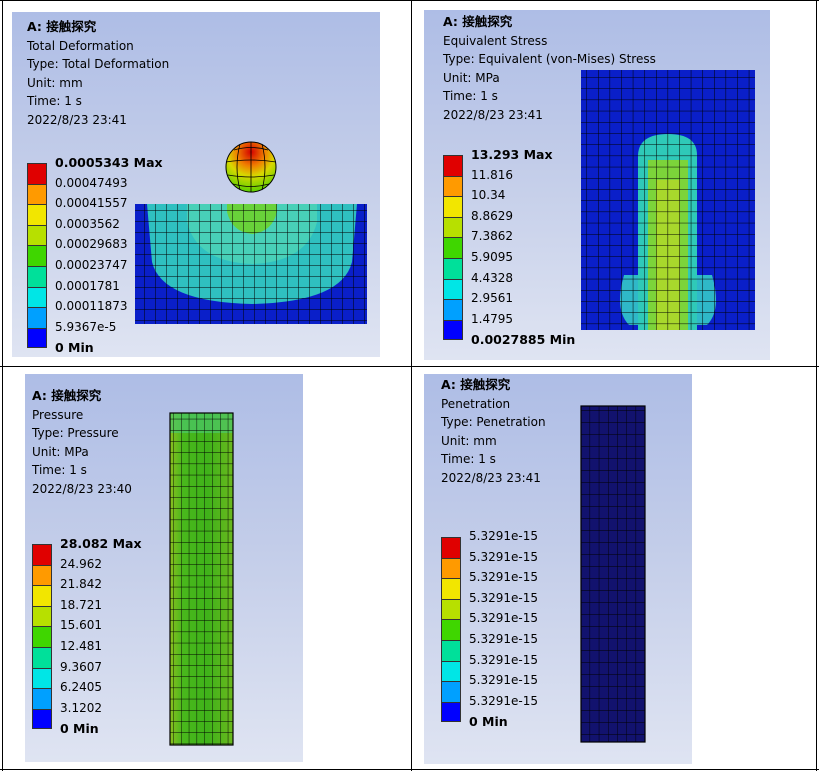  Describe the element at coordinates (476, 403) in the screenshot. I see `result-name: Penetration` at that location.